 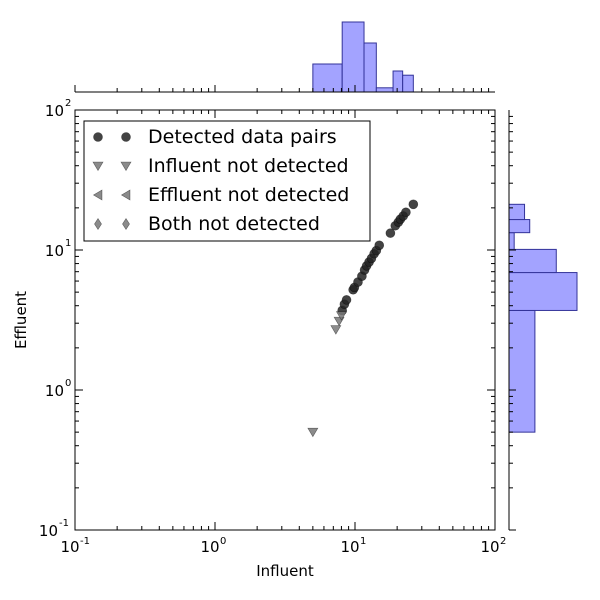 I want to click on legend-label-both-nd: Both not detected, so click(x=234, y=224).